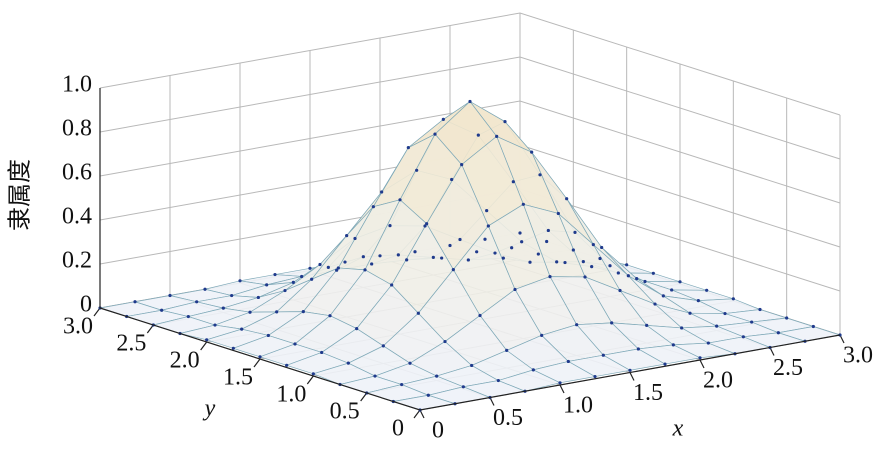  I want to click on y-tick-label: 3.0, so click(78, 327).